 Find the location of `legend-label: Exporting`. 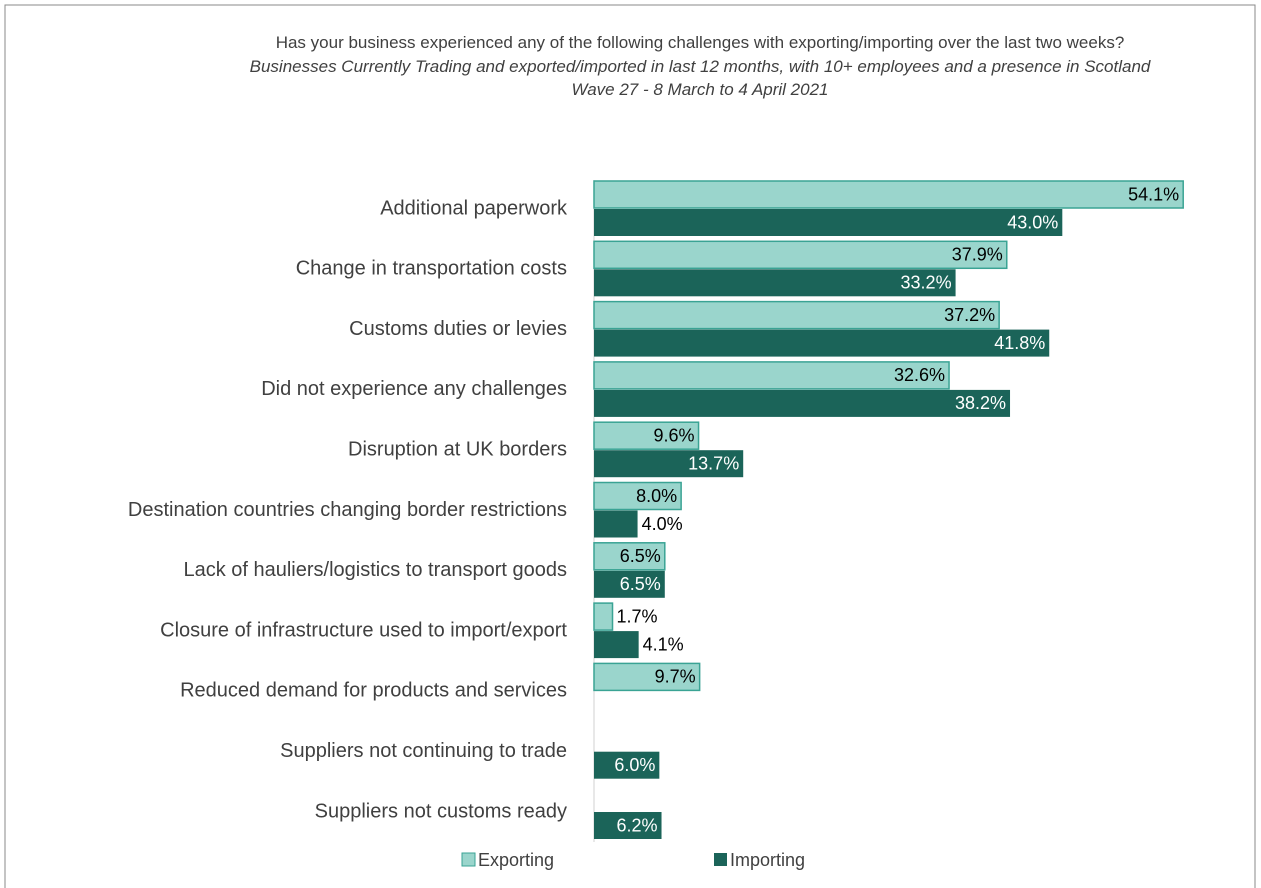

legend-label: Exporting is located at coordinates (516, 860).